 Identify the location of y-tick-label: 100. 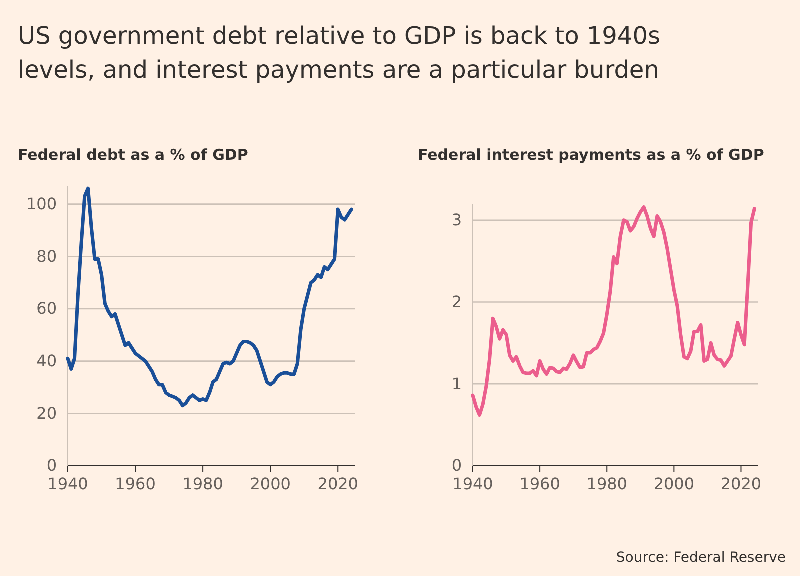
(41, 204).